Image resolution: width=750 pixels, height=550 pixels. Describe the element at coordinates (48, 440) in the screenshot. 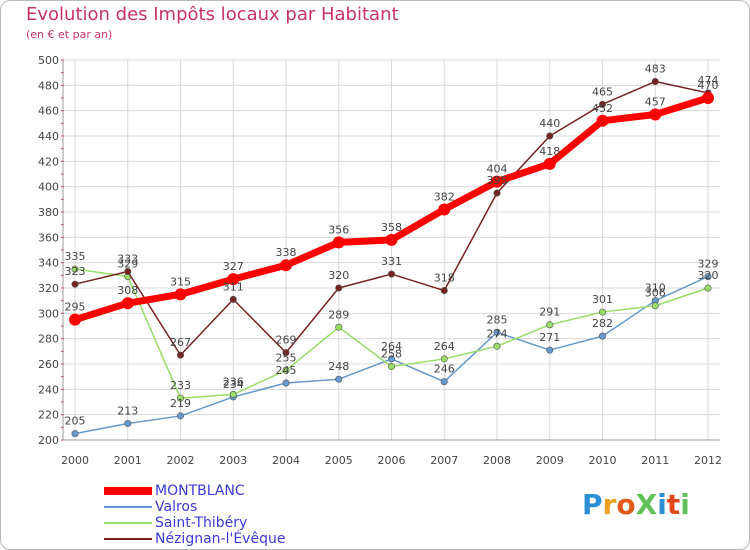

I see `y-tick-label: 200` at that location.